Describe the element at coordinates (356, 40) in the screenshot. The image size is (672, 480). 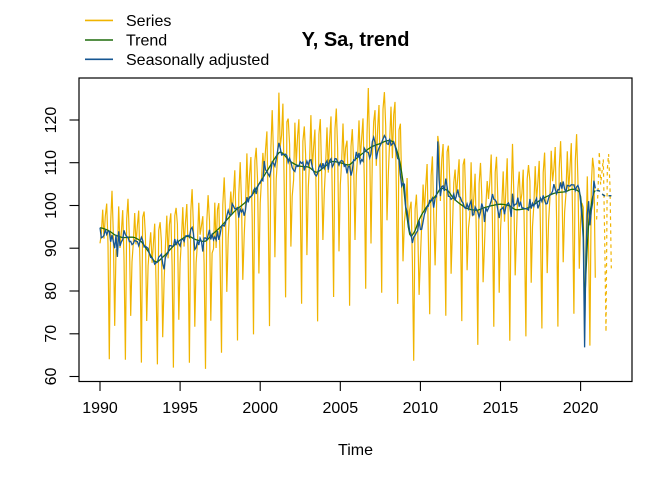
I see `svg-text: Y, Sa, trend` at that location.